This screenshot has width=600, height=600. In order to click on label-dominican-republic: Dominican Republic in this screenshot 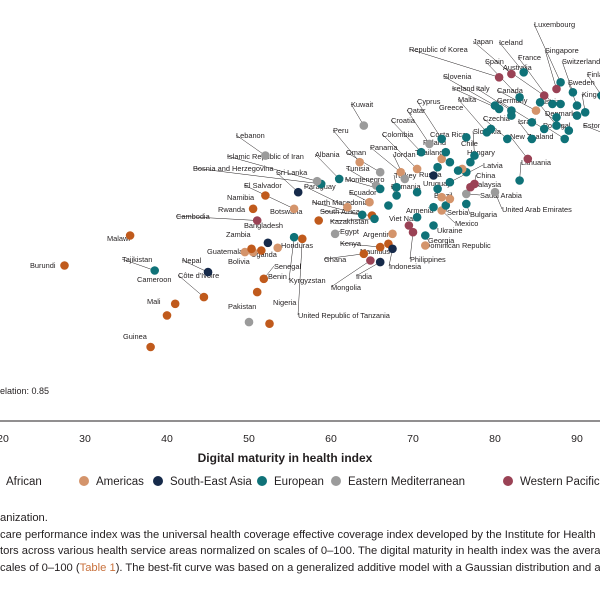, I will do `click(458, 245)`.